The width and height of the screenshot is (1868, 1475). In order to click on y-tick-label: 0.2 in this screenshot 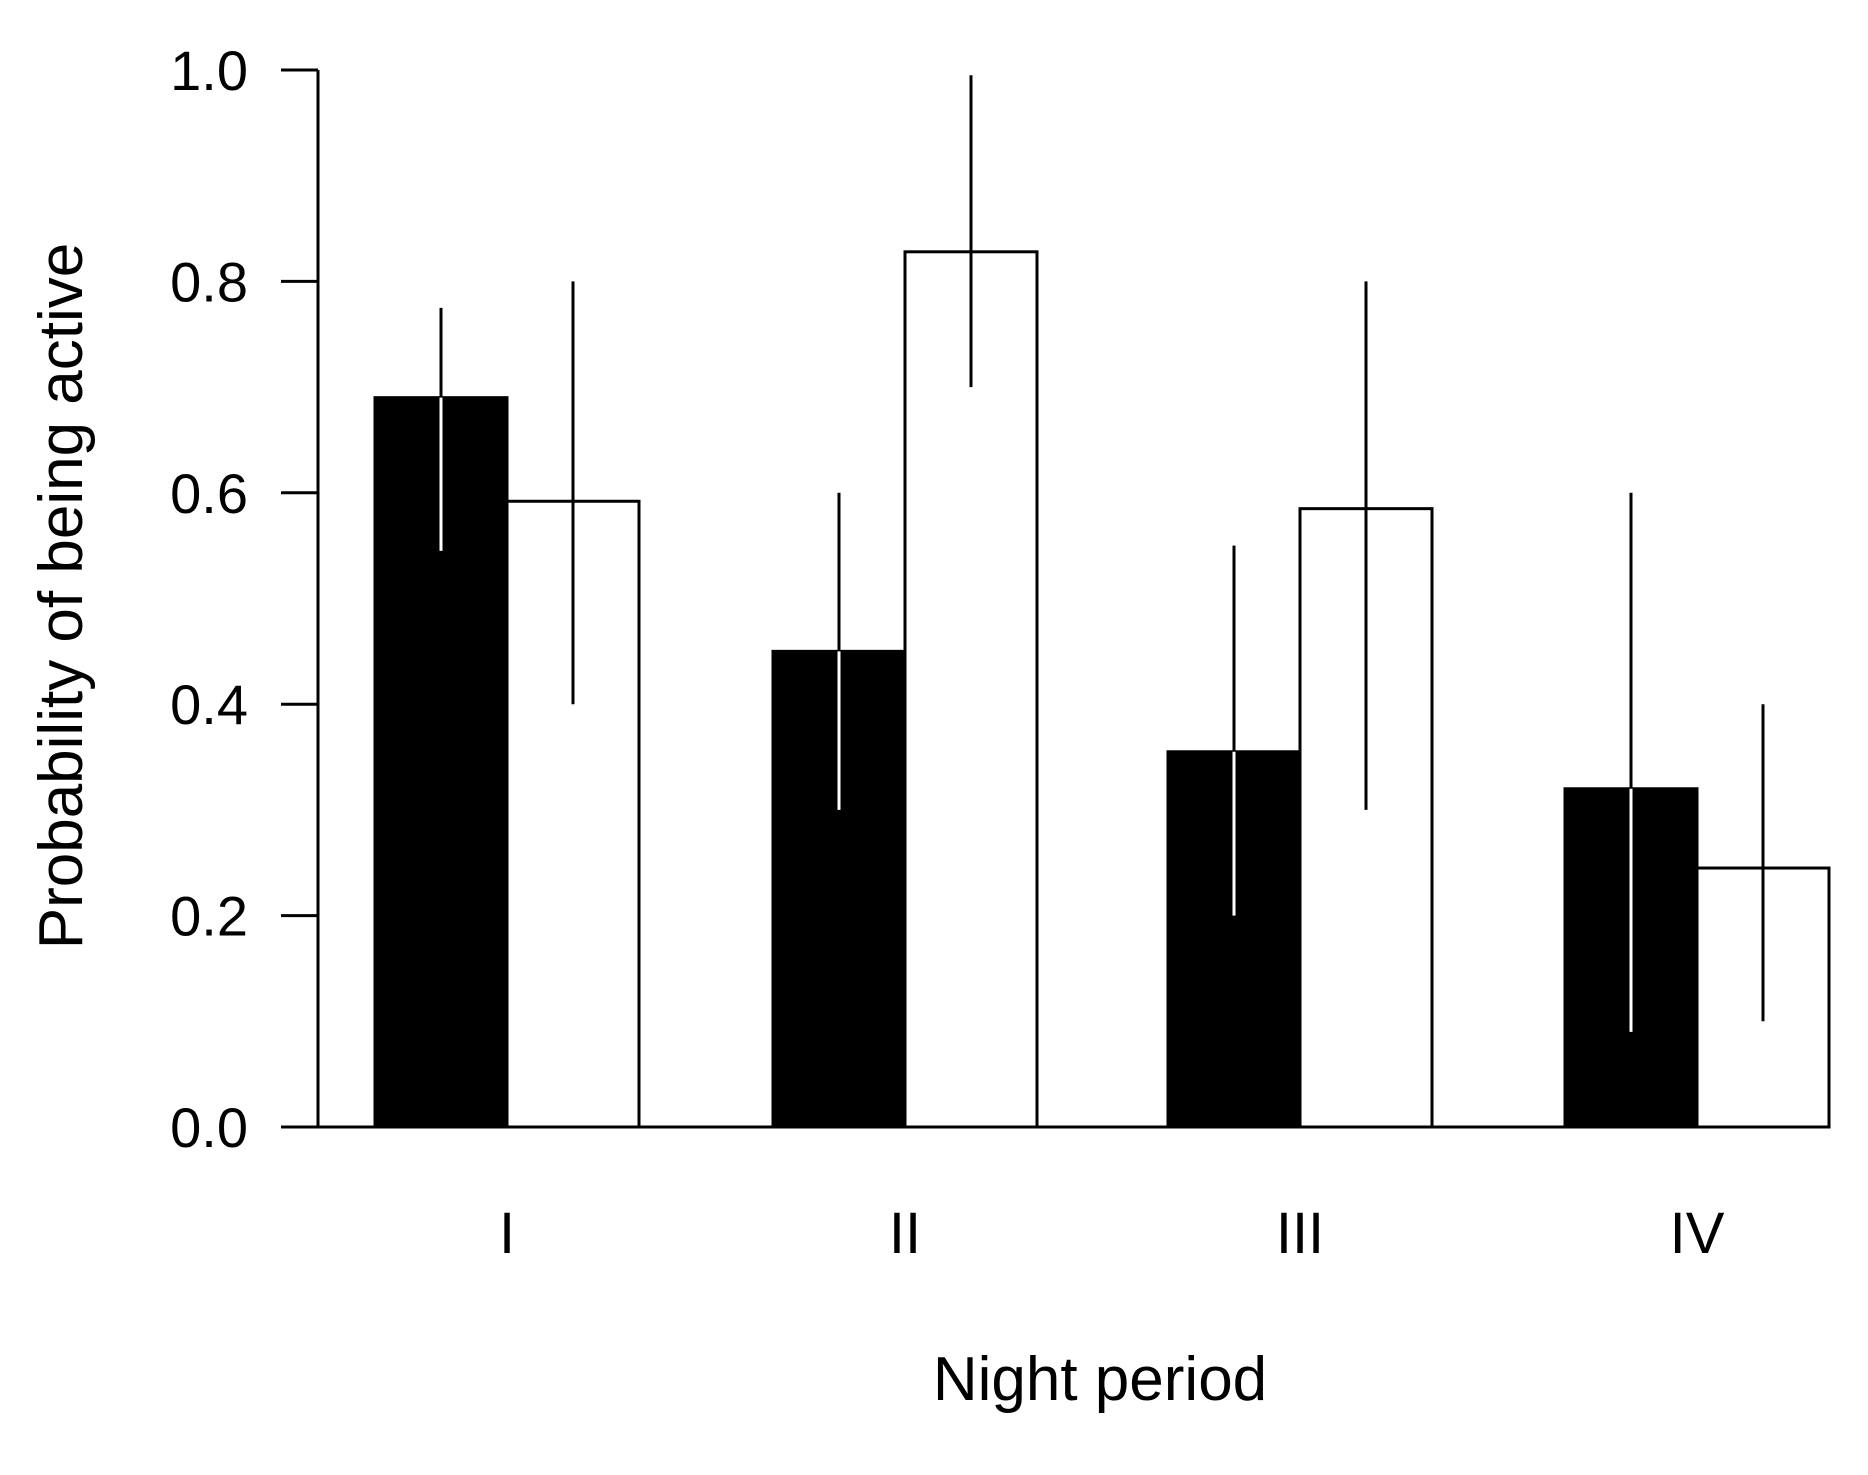, I will do `click(209, 916)`.